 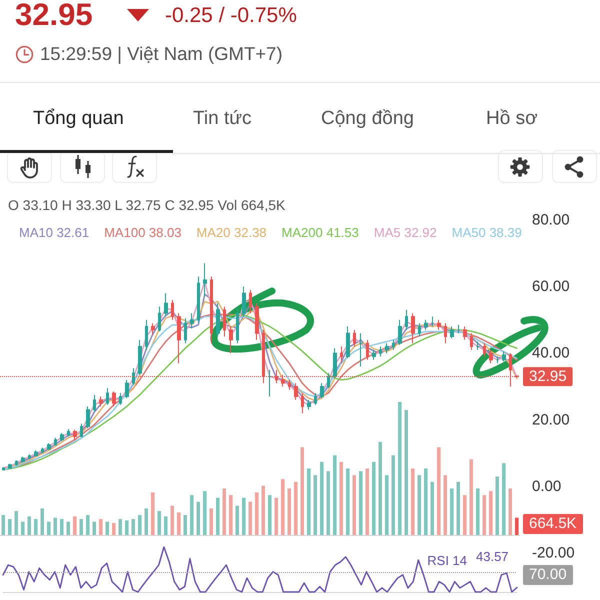 What do you see at coordinates (222, 118) in the screenshot?
I see `text: Tin tức` at bounding box center [222, 118].